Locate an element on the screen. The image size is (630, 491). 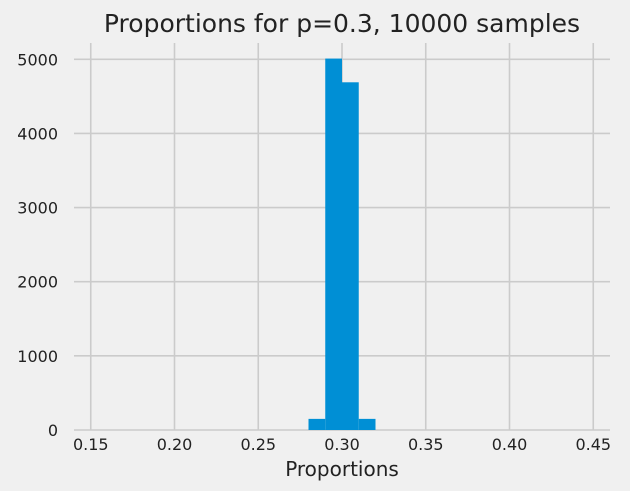
y-tick-label: 1000 is located at coordinates (37, 356).